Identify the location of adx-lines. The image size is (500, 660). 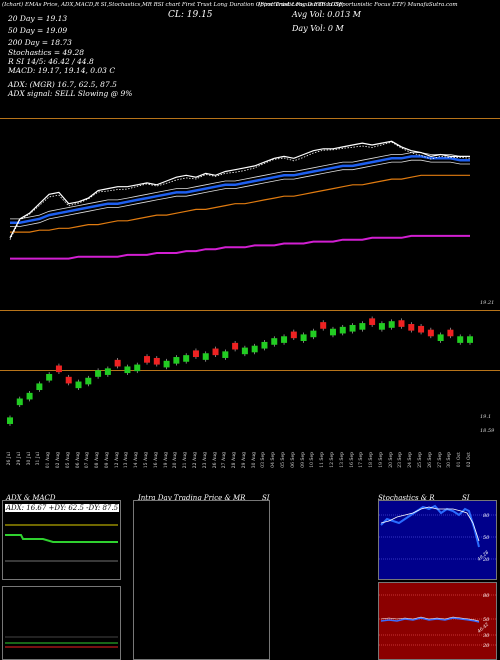
(61, 543).